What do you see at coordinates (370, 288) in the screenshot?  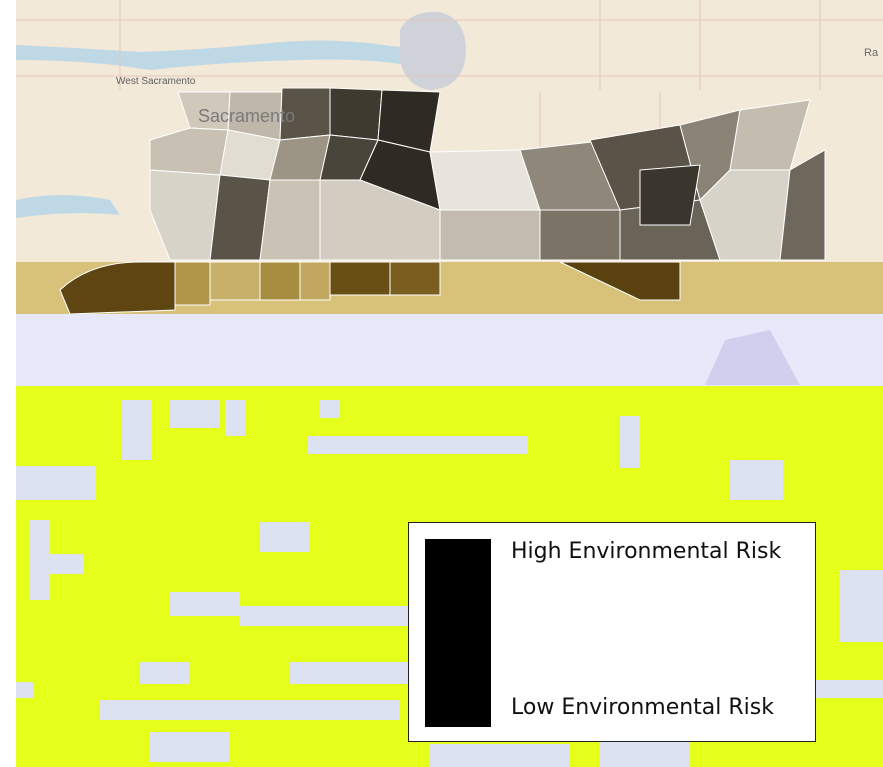 I see `band-brown-tracts` at bounding box center [370, 288].